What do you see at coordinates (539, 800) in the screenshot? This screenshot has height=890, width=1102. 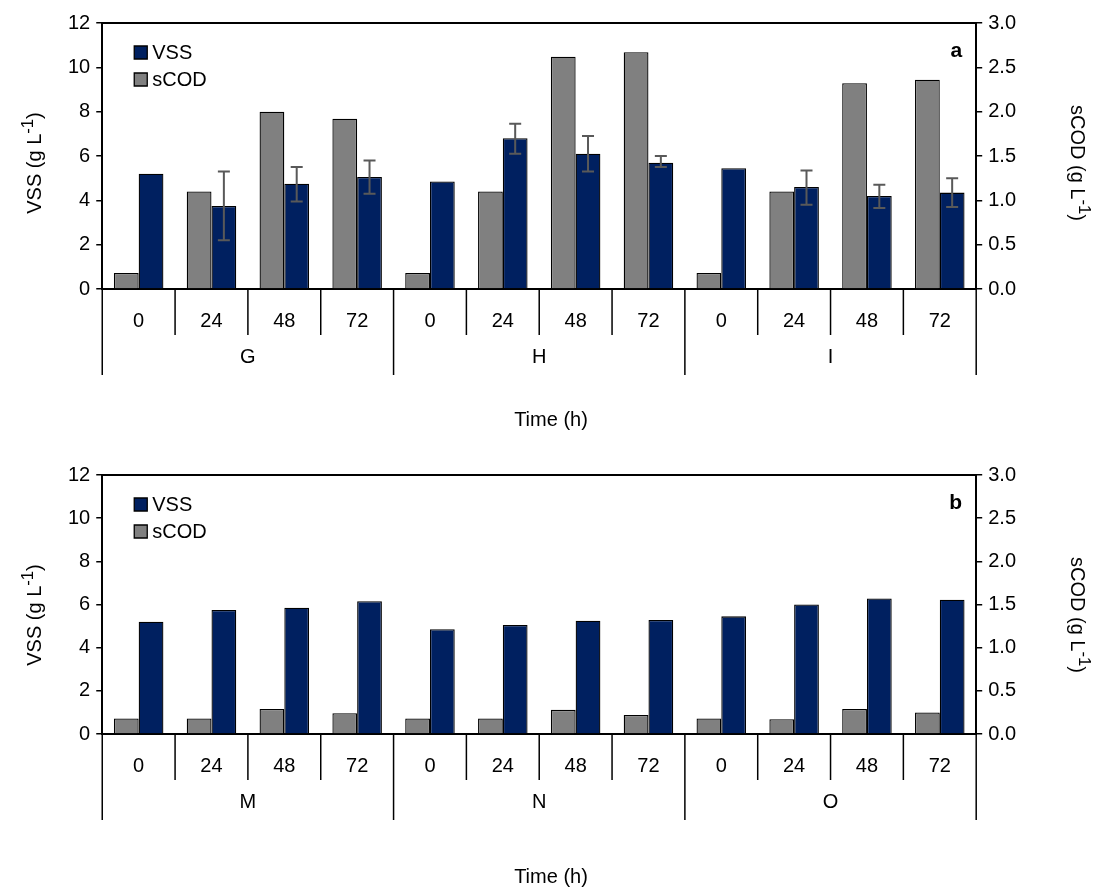 I see `text: N` at bounding box center [539, 800].